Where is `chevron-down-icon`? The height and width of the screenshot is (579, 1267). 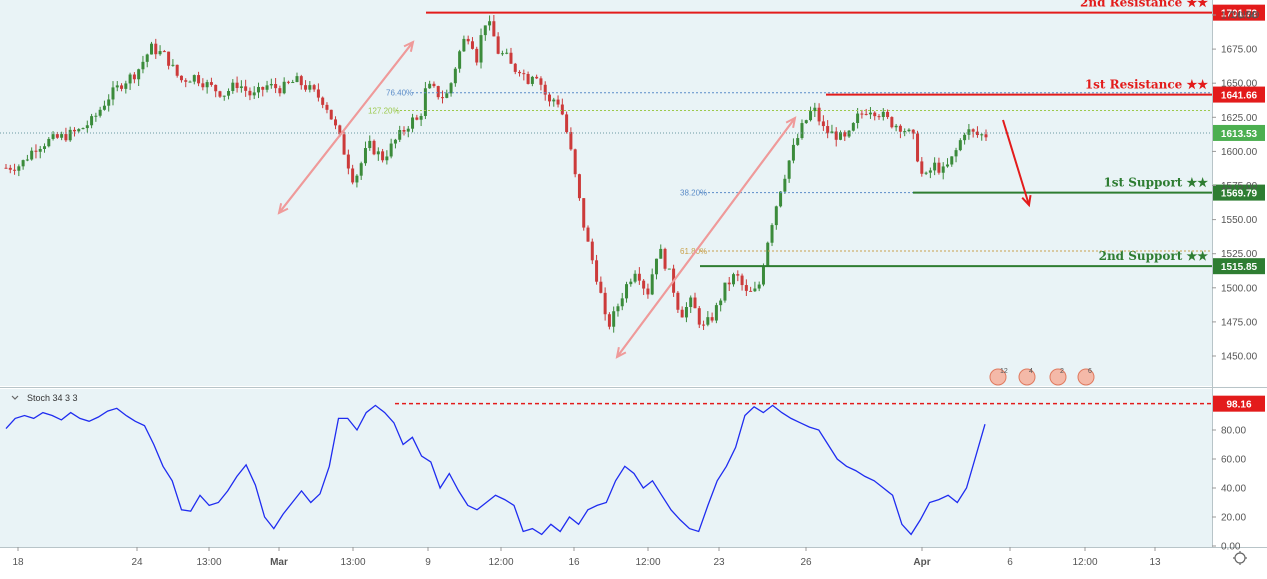
chevron-down-icon is located at coordinates (15, 397).